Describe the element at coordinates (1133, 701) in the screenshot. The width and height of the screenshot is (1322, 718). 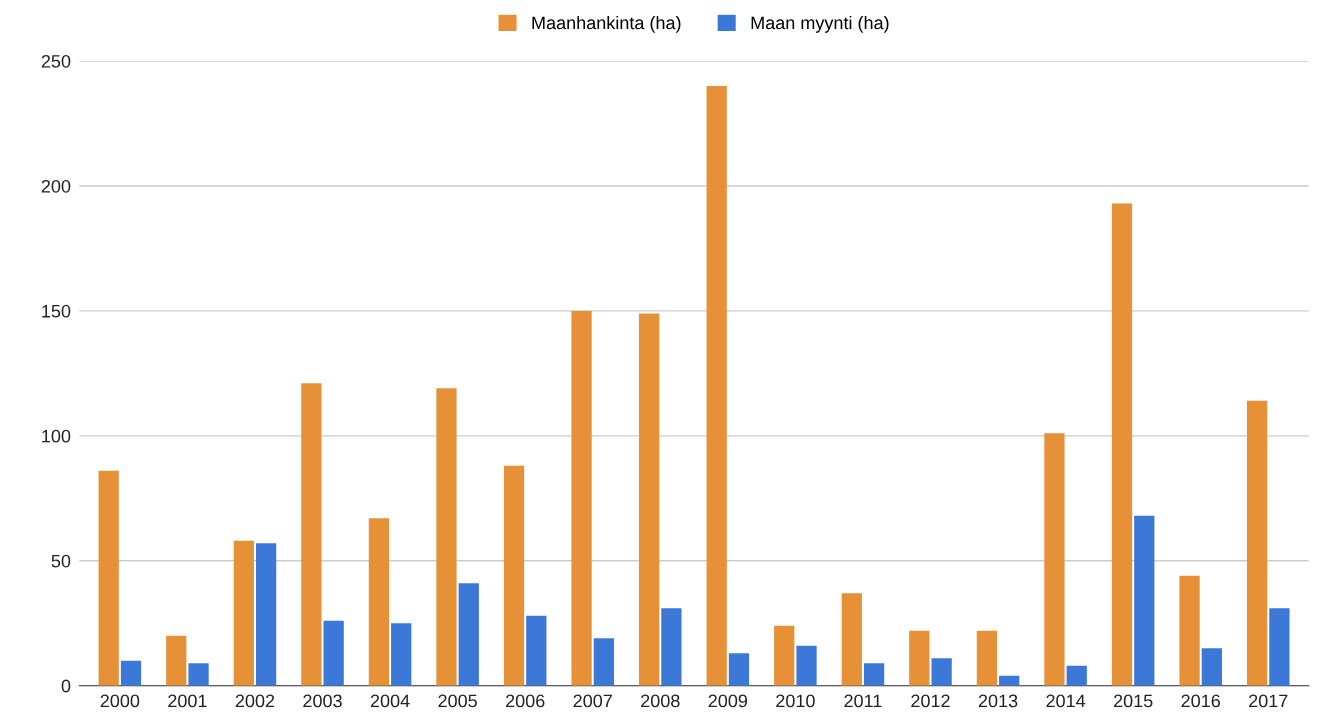
I see `x-tick-label: 2015` at that location.